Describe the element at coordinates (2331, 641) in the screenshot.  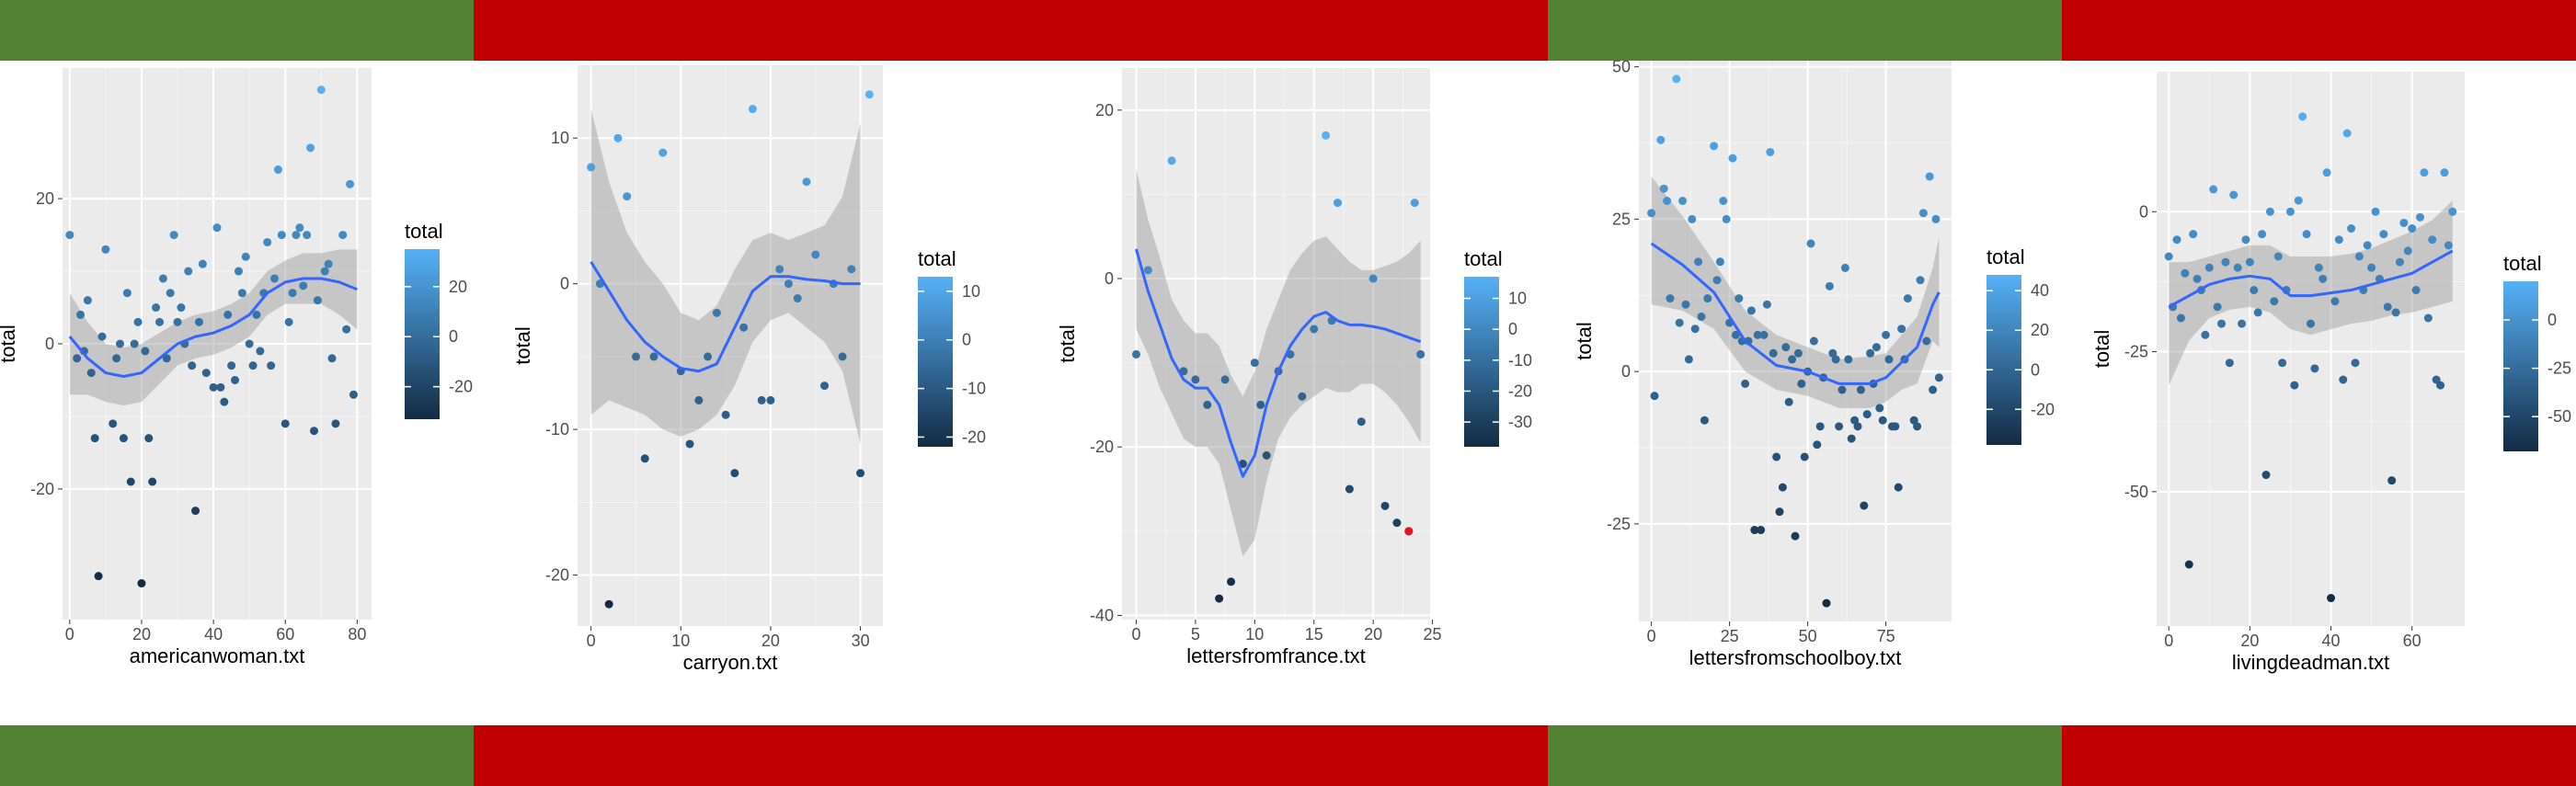
I see `x-tick-label: 40` at that location.